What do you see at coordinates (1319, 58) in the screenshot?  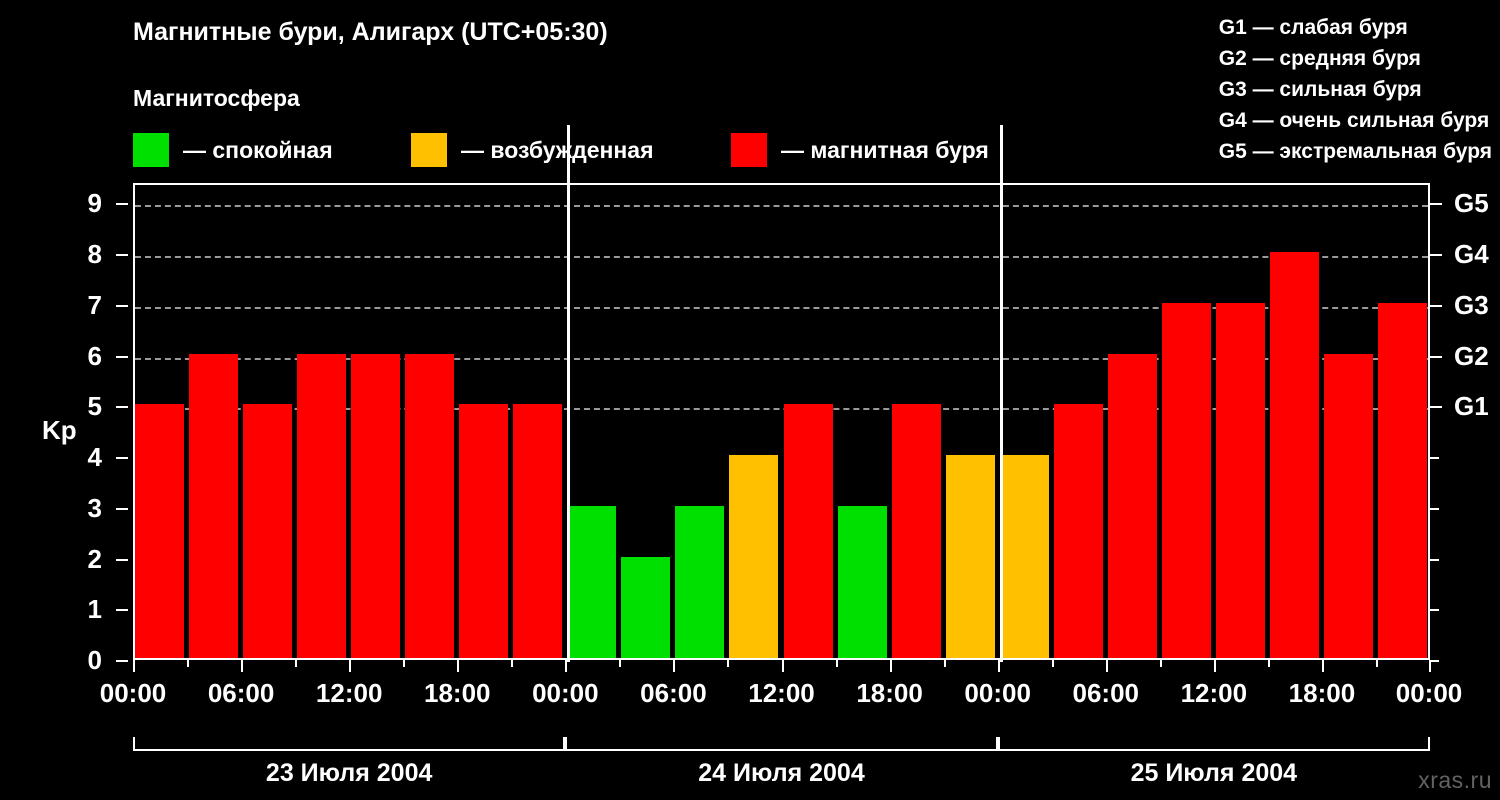 I see `g-scale-legend-row-2: G2 — средняя буря` at bounding box center [1319, 58].